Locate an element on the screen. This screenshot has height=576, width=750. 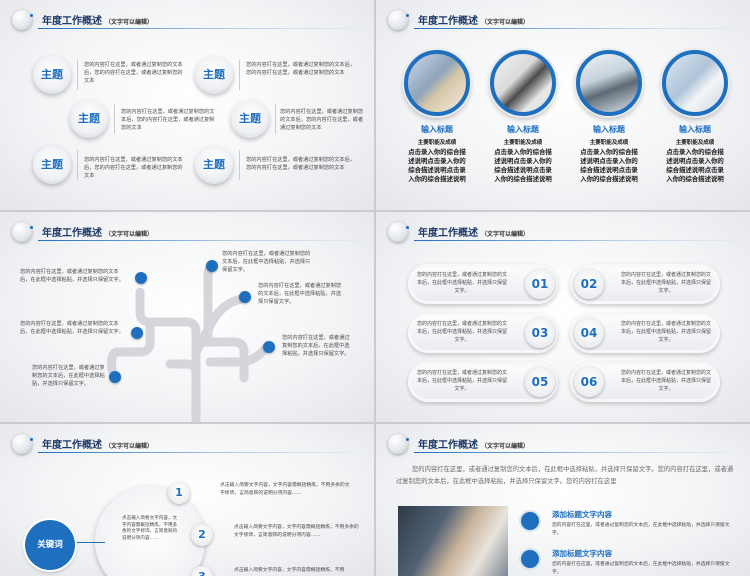
keyword-badge: 关键词 is located at coordinates (50, 545).